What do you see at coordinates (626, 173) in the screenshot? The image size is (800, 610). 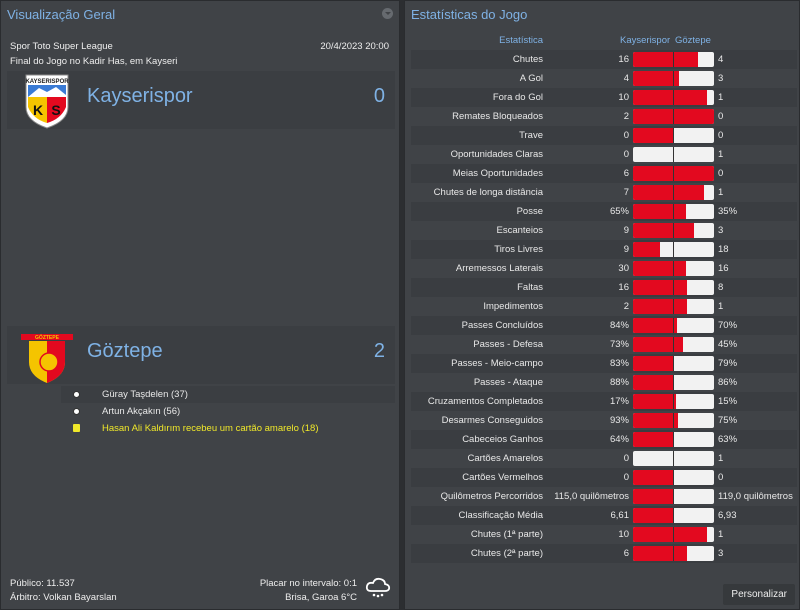 I see `stat-home-value: 6` at bounding box center [626, 173].